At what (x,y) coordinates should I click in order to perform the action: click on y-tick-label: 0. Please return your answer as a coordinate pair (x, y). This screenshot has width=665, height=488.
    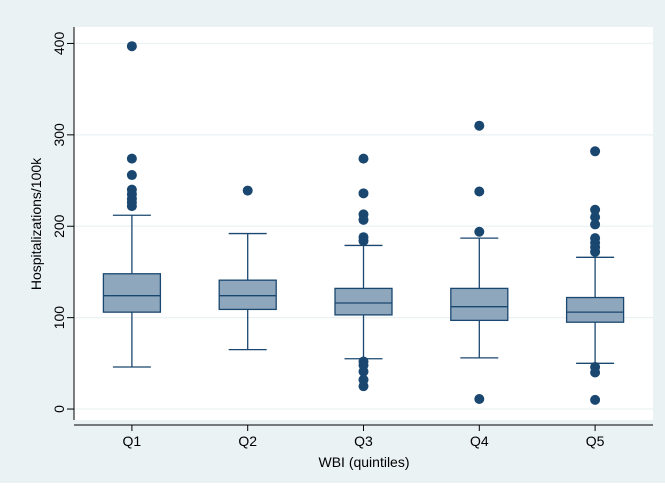
    Looking at the image, I should click on (59, 409).